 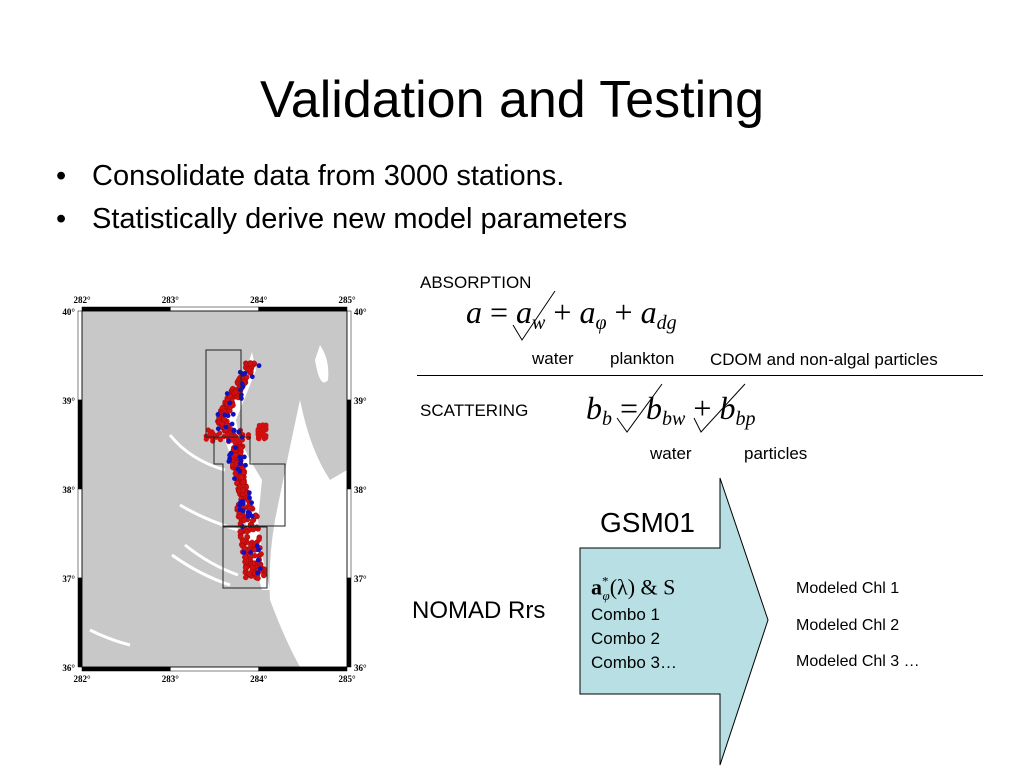 I want to click on scattering-equation: bb = bbw + bbp, so click(x=671, y=410).